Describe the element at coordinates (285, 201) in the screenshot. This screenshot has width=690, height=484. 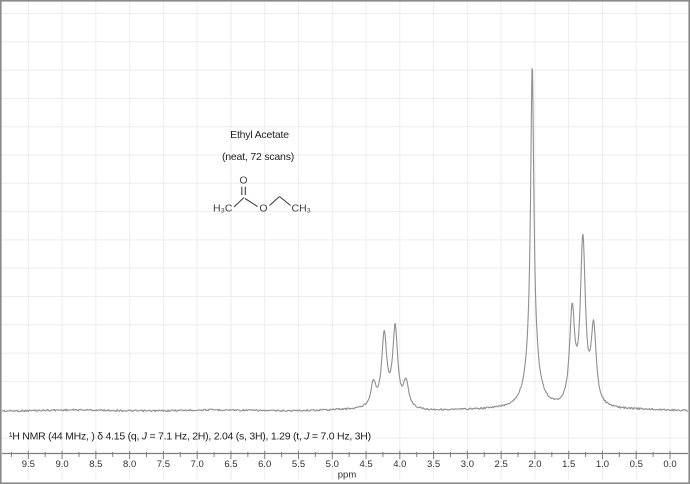
I see `bond-ch2-ch3` at that location.